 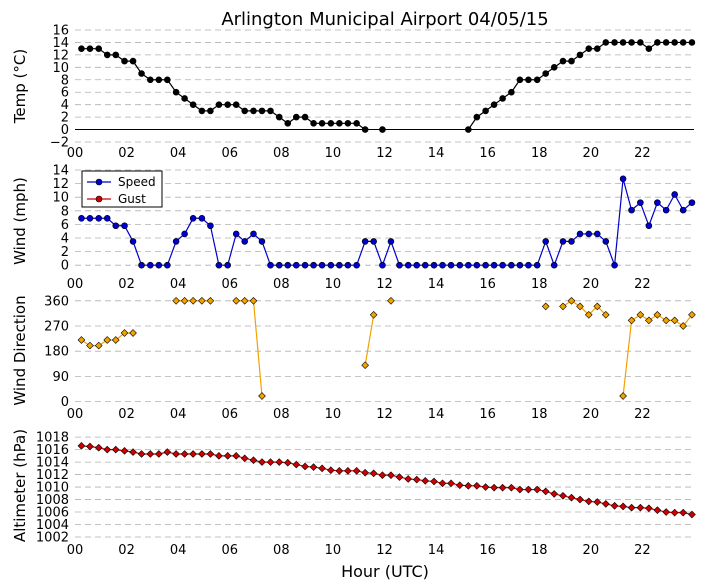 What do you see at coordinates (642, 284) in the screenshot?
I see `x-tick-label: 22` at bounding box center [642, 284].